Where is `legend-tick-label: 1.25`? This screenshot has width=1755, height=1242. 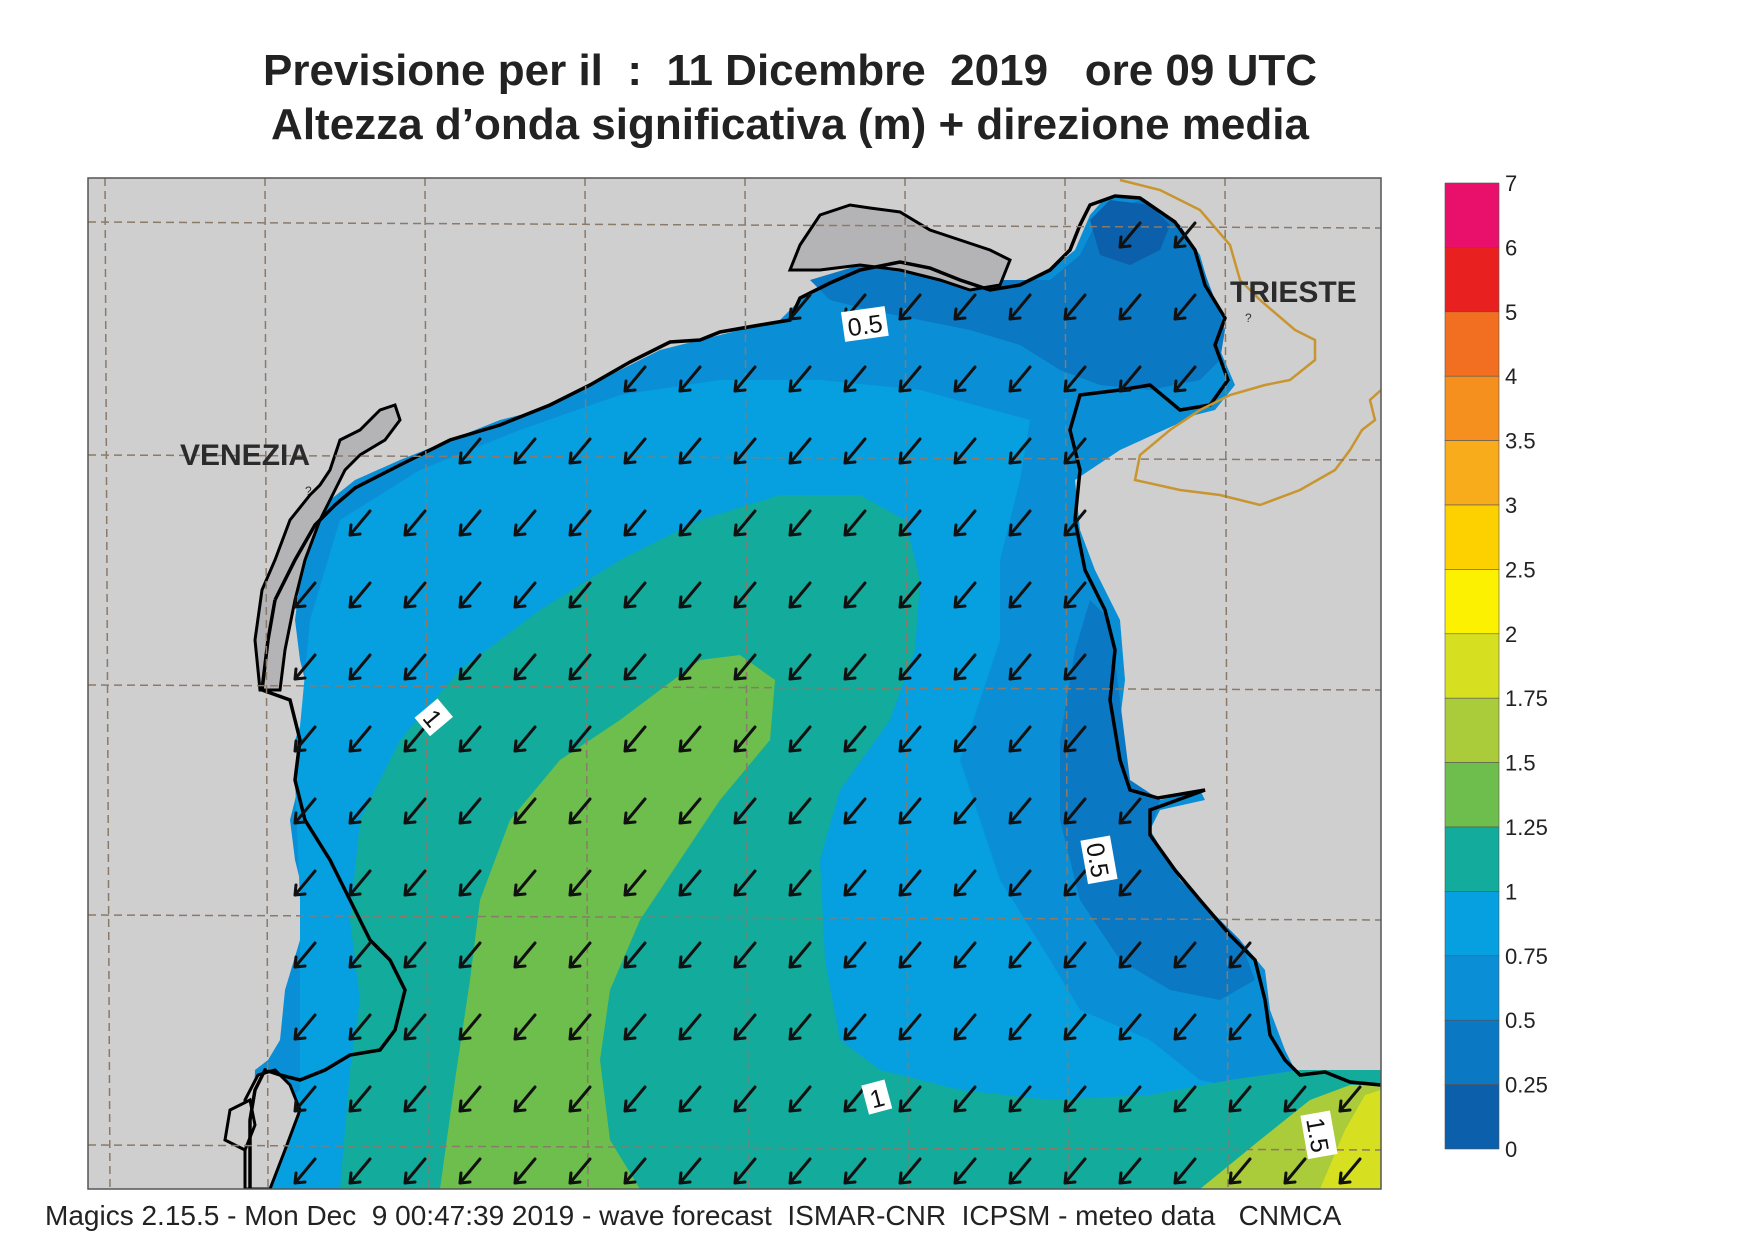 legend-tick-label: 1.25 is located at coordinates (1526, 827).